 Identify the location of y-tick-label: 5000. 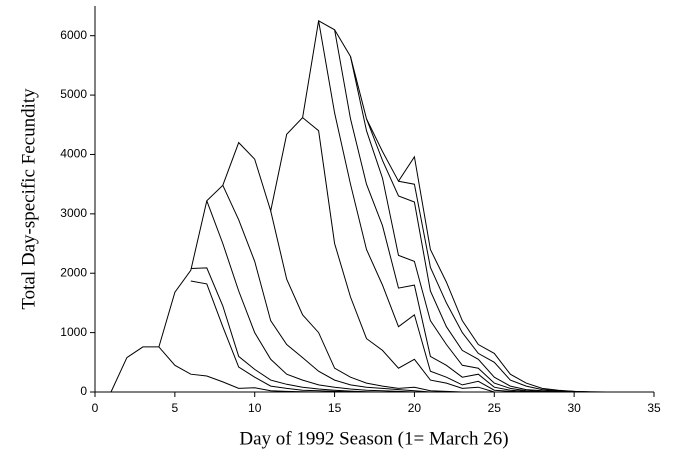
(73, 94).